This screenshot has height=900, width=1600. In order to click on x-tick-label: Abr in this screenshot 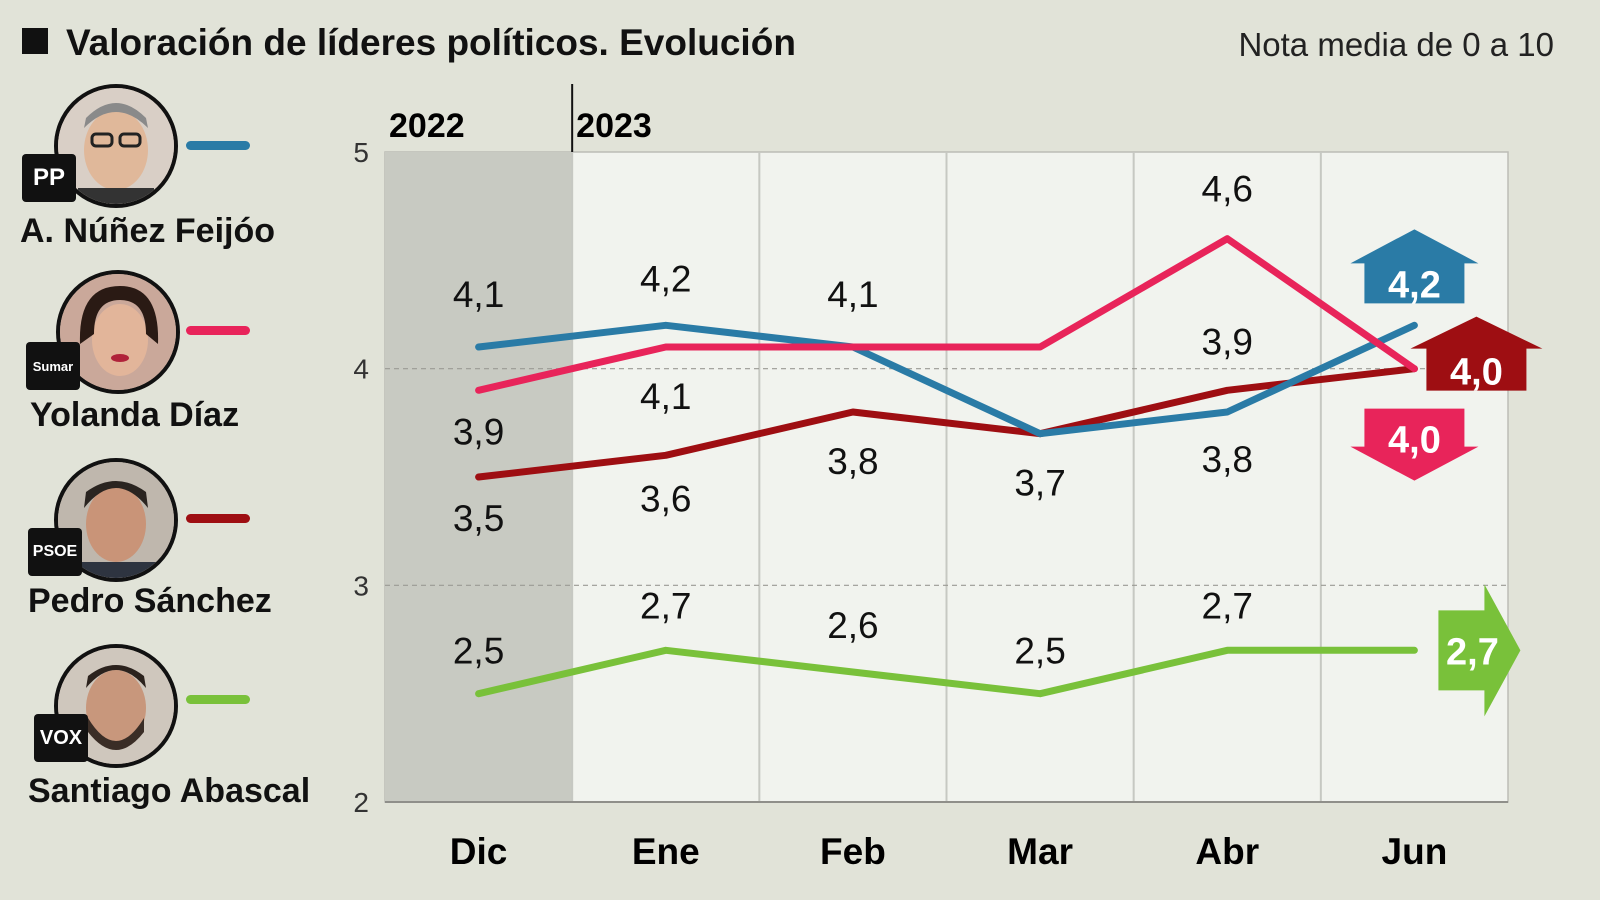, I will do `click(1227, 851)`.